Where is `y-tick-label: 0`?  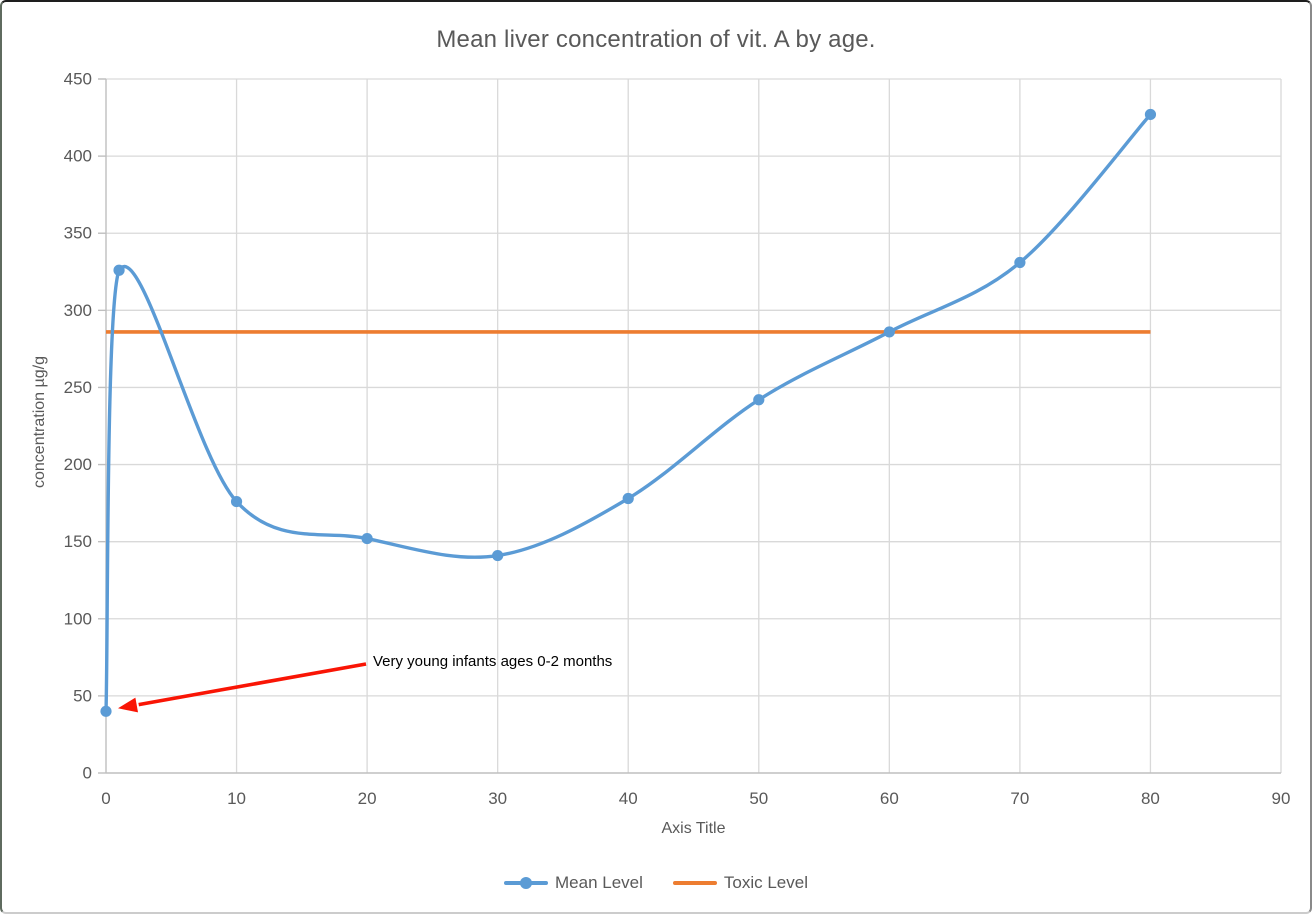 y-tick-label: 0 is located at coordinates (87, 773).